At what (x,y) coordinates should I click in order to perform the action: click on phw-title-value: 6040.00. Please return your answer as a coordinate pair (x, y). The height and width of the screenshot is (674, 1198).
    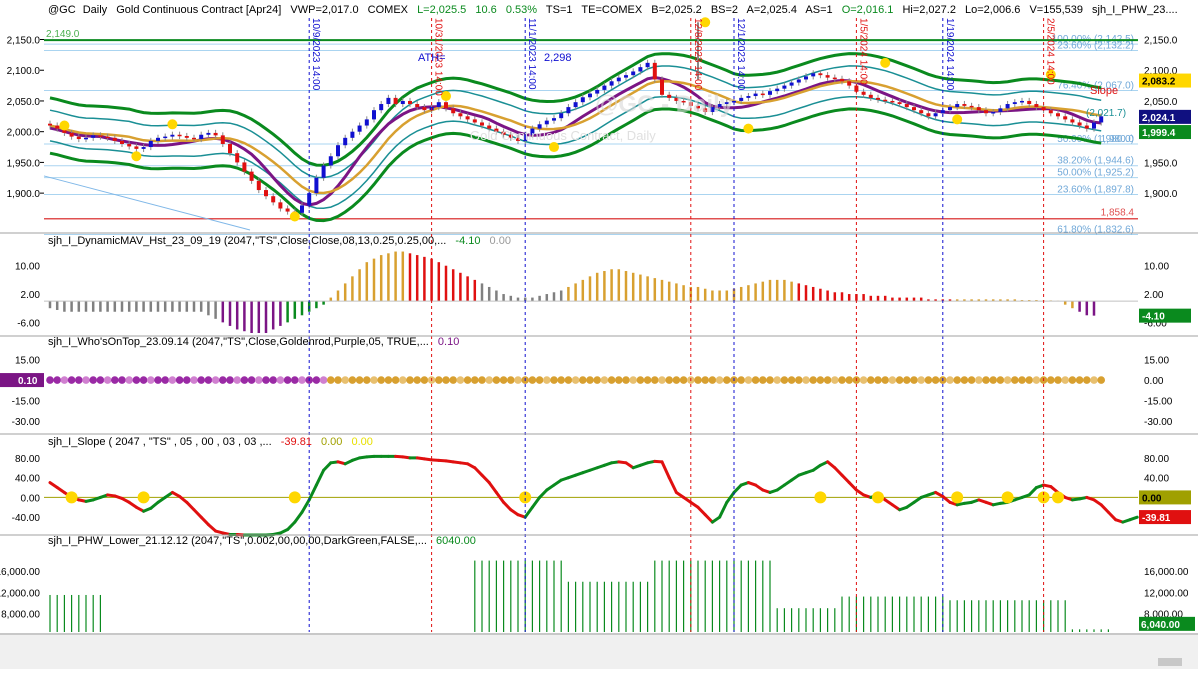
    Looking at the image, I should click on (456, 541).